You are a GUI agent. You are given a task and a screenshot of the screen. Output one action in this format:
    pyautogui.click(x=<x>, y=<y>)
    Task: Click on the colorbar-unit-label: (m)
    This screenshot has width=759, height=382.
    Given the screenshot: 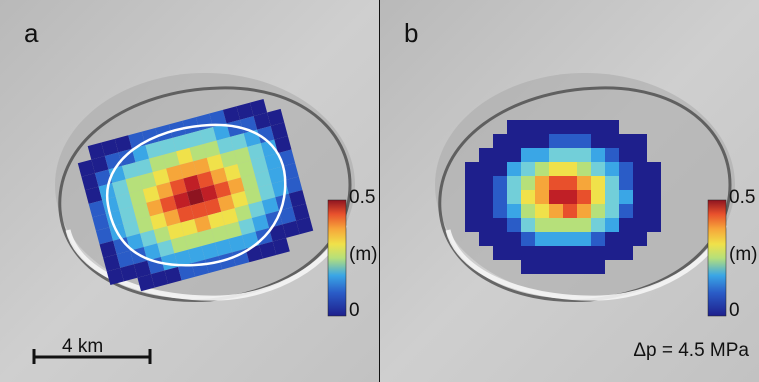 What is the action you would take?
    pyautogui.click(x=743, y=254)
    